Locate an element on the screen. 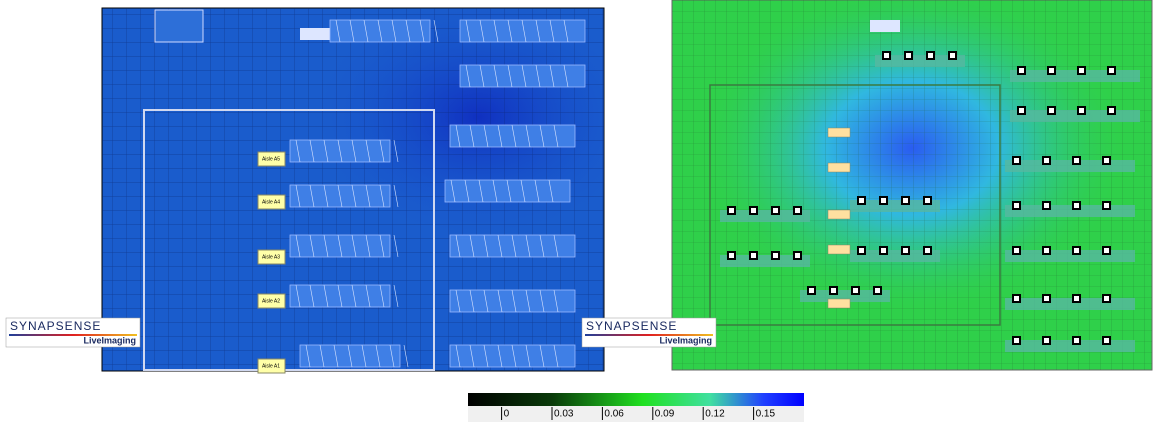  logo-product: LiveImaging is located at coordinates (685, 340).